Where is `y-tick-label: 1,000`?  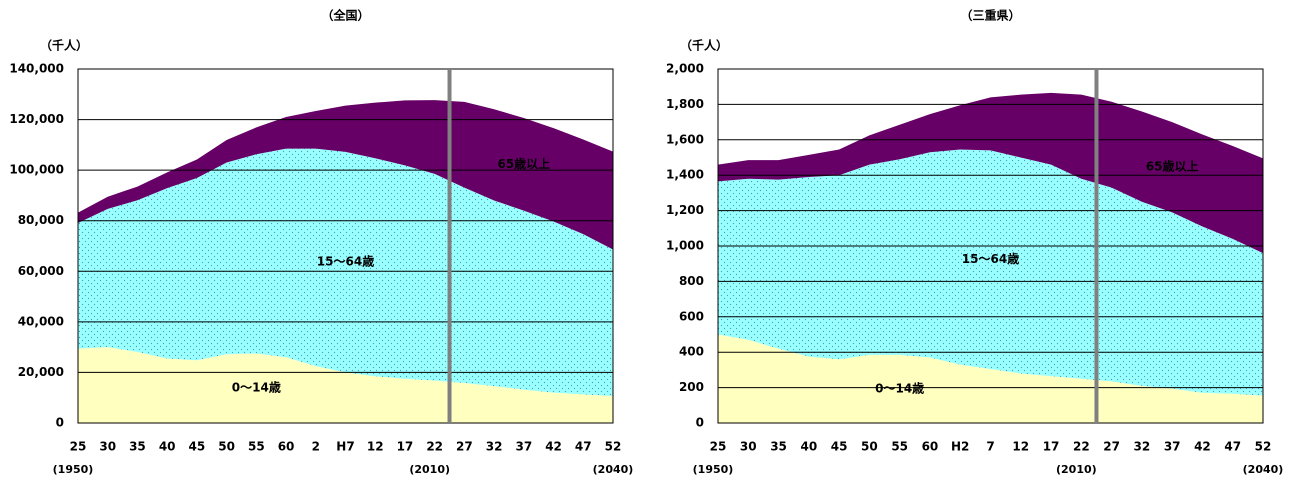
y-tick-label: 1,000 is located at coordinates (685, 246).